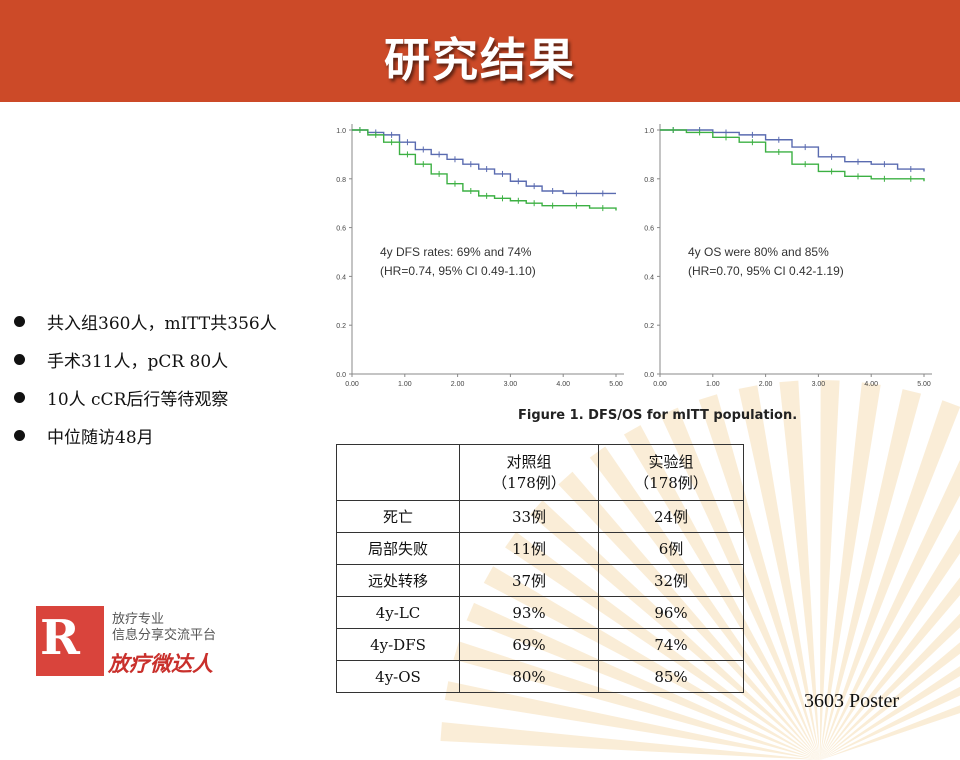  I want to click on bullet-item: 10人 cCR后行等待观察, so click(121, 397).